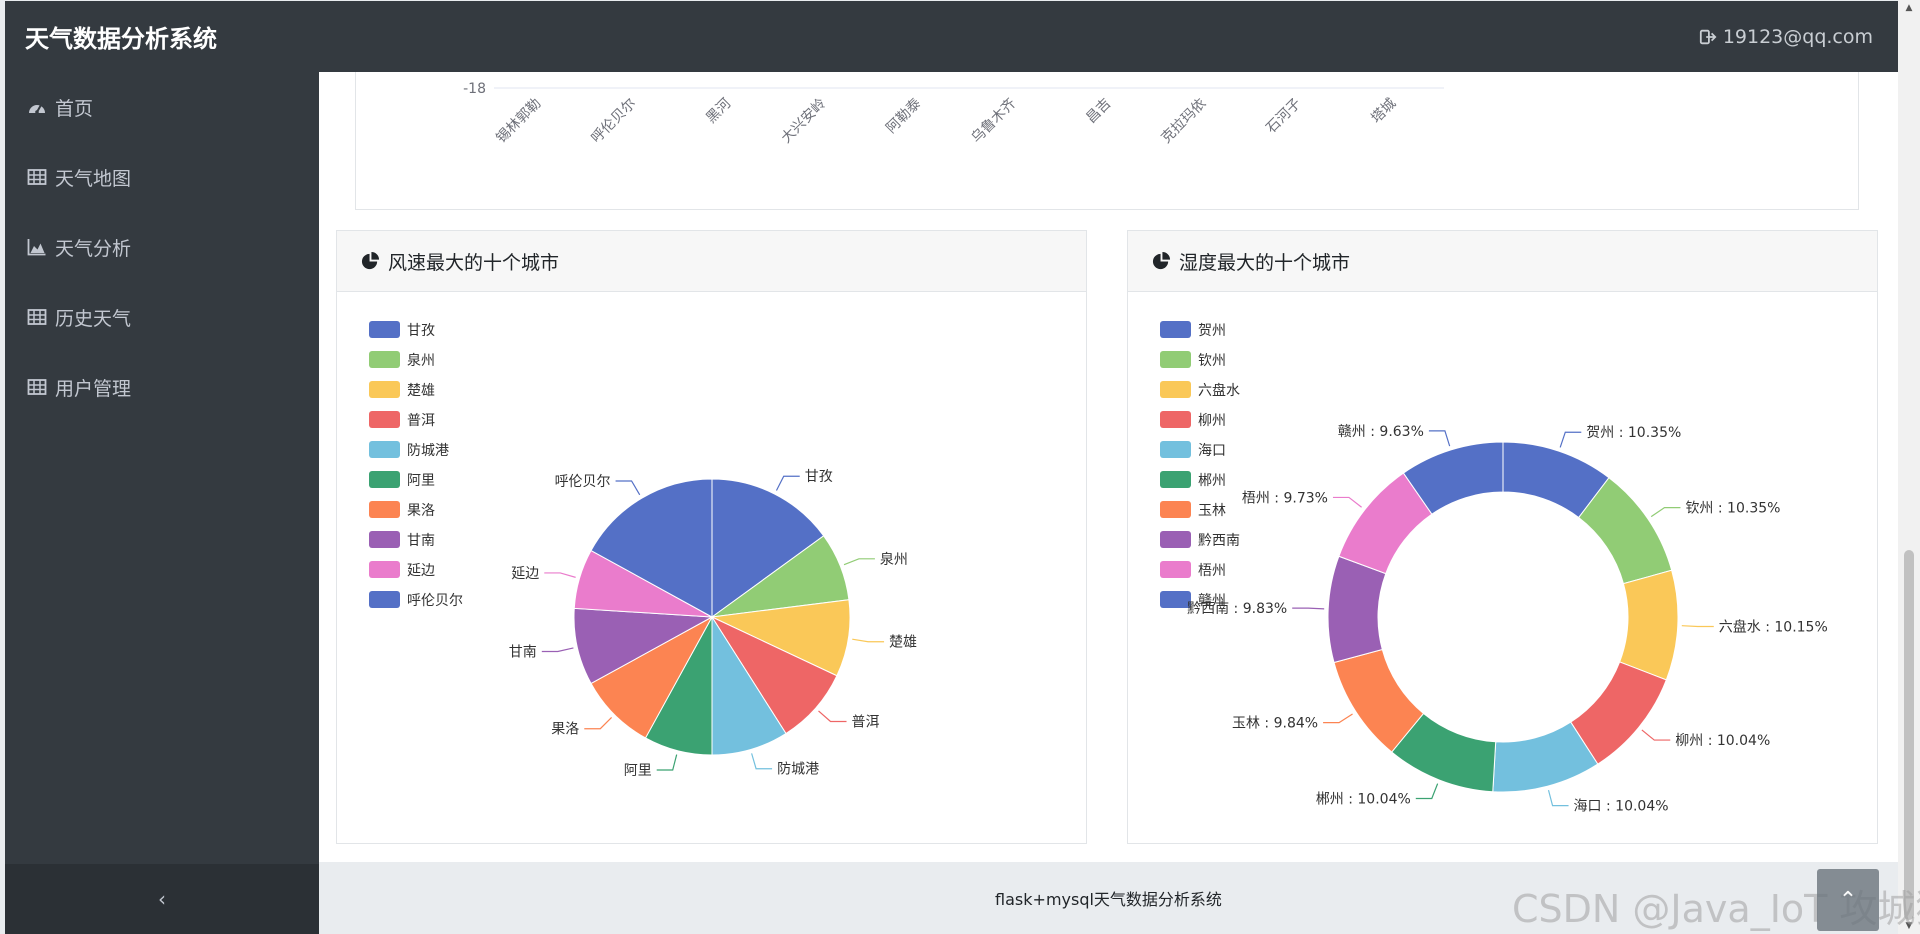 Image resolution: width=1920 pixels, height=934 pixels. What do you see at coordinates (474, 89) in the screenshot?
I see `y-tick-label: -18` at bounding box center [474, 89].